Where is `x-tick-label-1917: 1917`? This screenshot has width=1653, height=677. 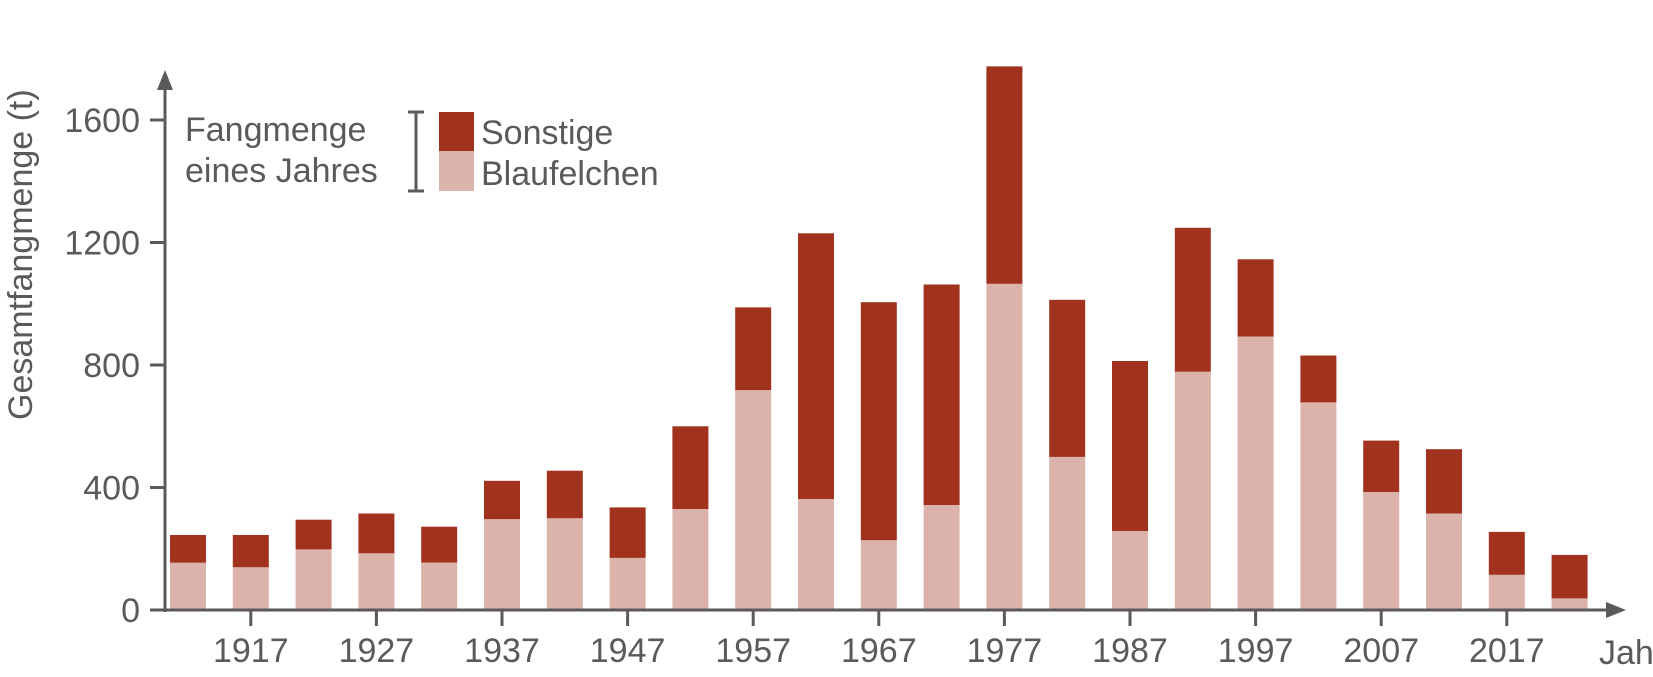
x-tick-label-1917: 1917 is located at coordinates (251, 651).